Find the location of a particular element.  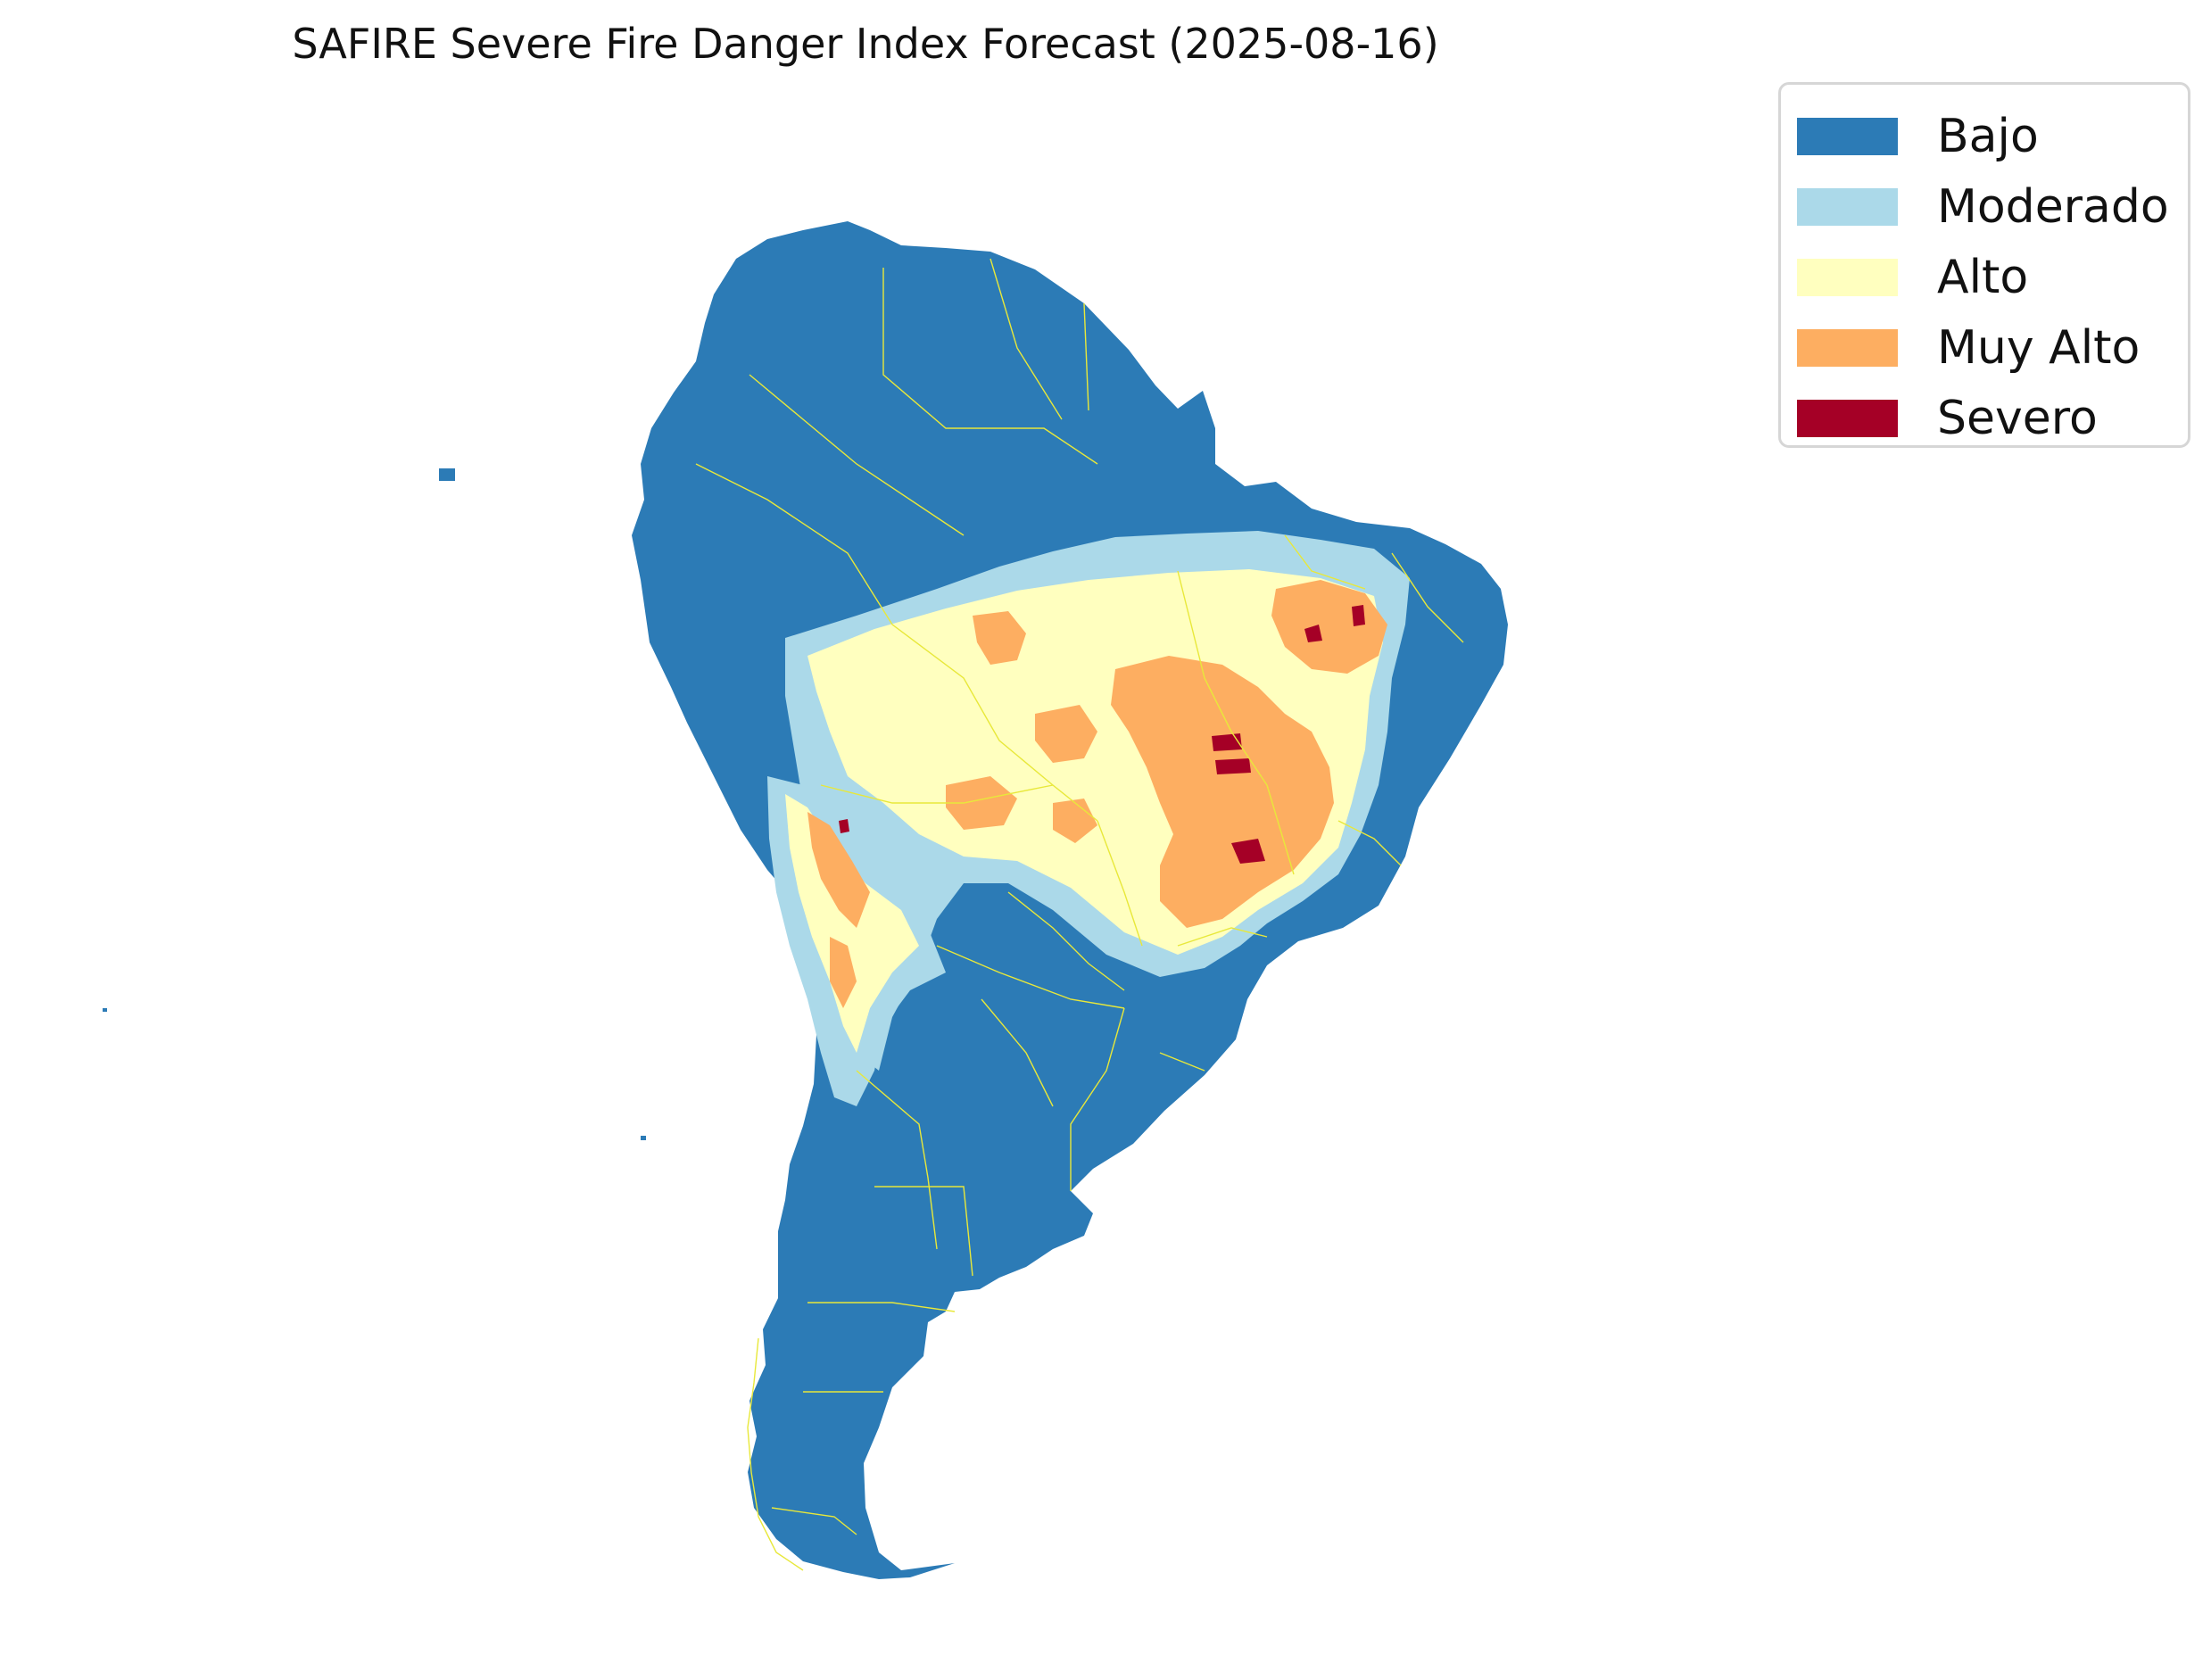

danger-zone-muy-alto-northeast is located at coordinates (1329, 627).